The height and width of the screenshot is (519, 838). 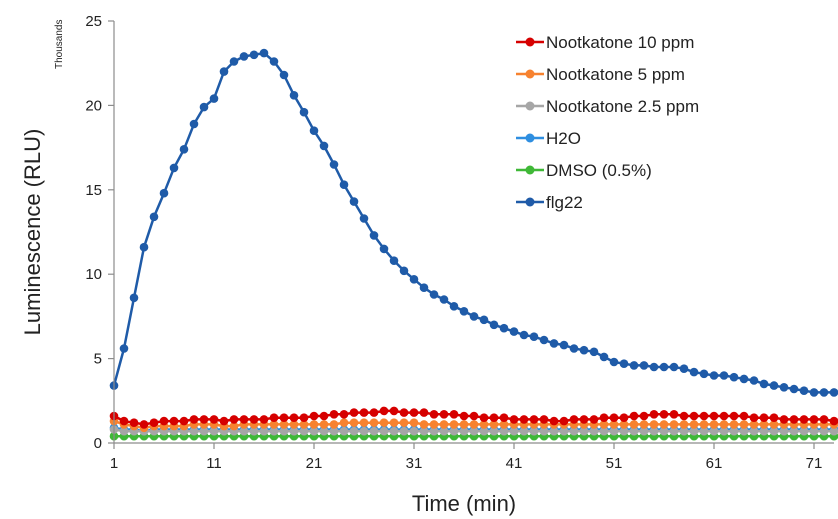 I want to click on legend-label: Nootkatone 10 ppm, so click(x=620, y=42).